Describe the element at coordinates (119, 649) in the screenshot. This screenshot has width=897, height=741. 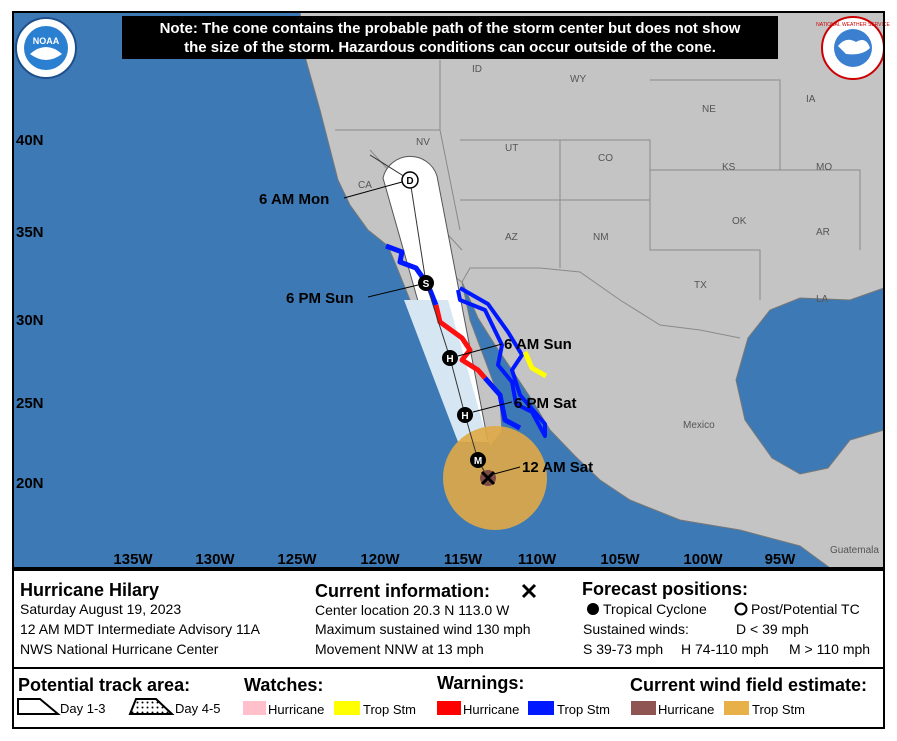
I see `info-line: NWS National Hurricane Center` at that location.